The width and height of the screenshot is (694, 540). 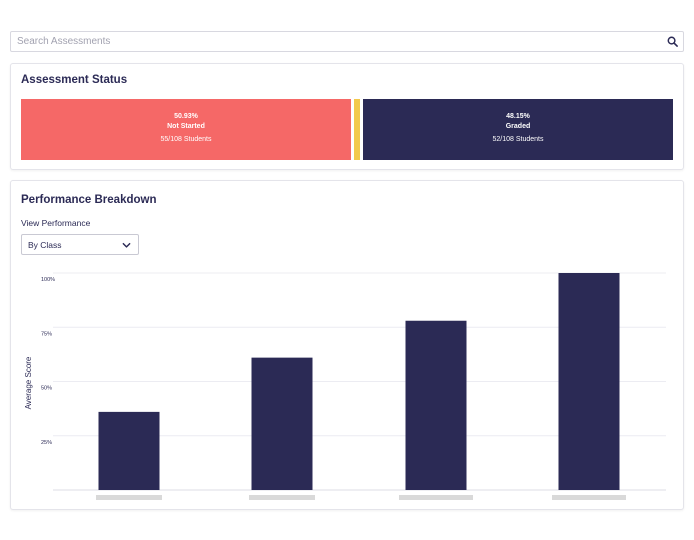 I want to click on search-input, so click(x=331, y=41).